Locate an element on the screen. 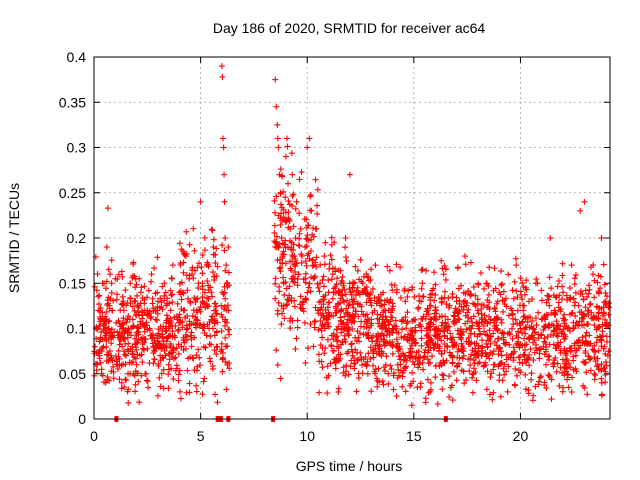  y-tick-label: 0.3 is located at coordinates (77, 148).